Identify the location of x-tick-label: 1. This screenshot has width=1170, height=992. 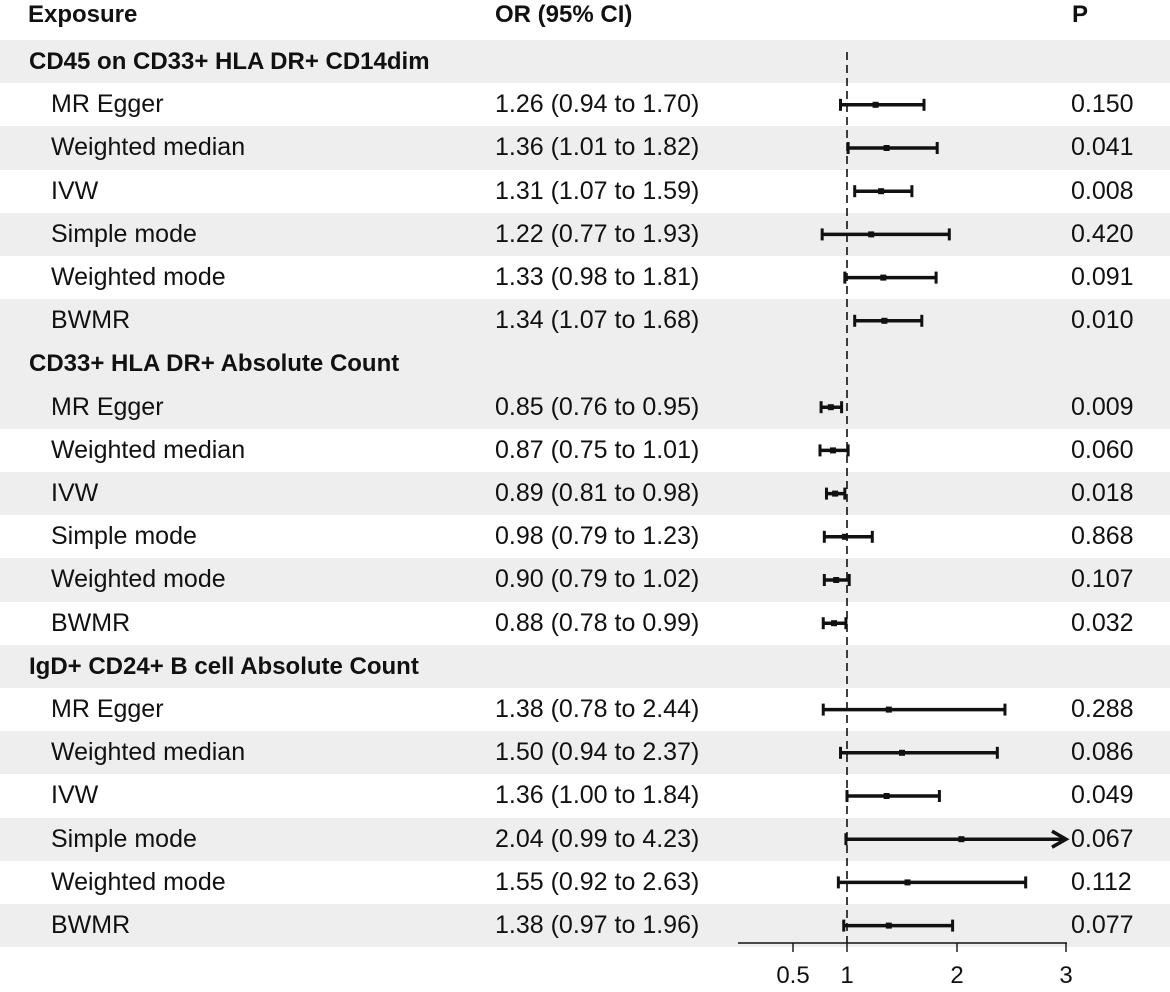
(846, 975).